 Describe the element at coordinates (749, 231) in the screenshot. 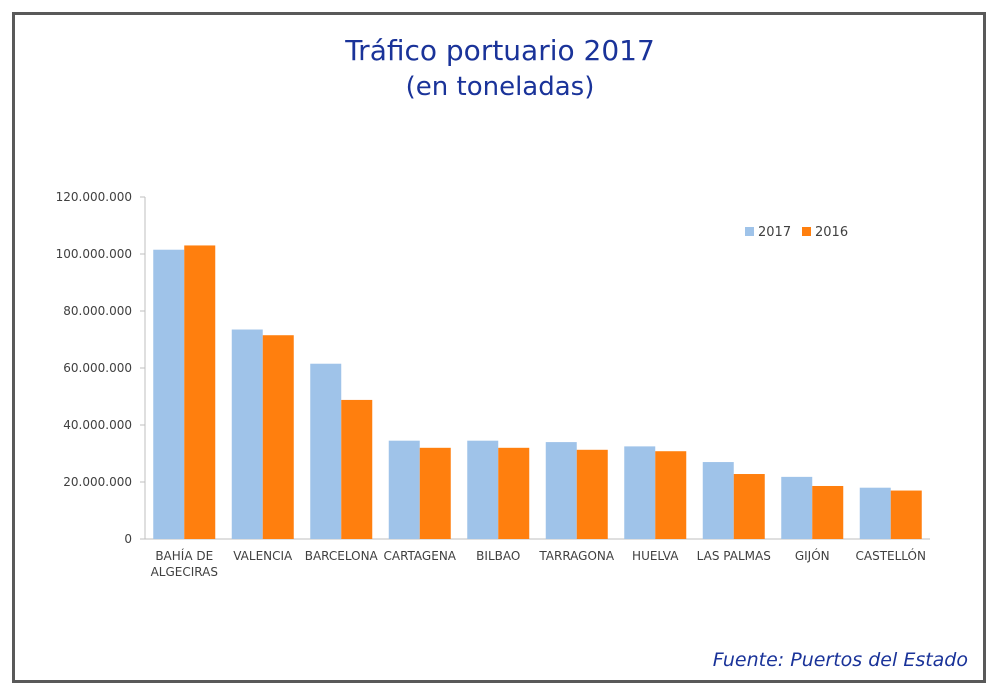

I see `legend-swatch-2017` at that location.